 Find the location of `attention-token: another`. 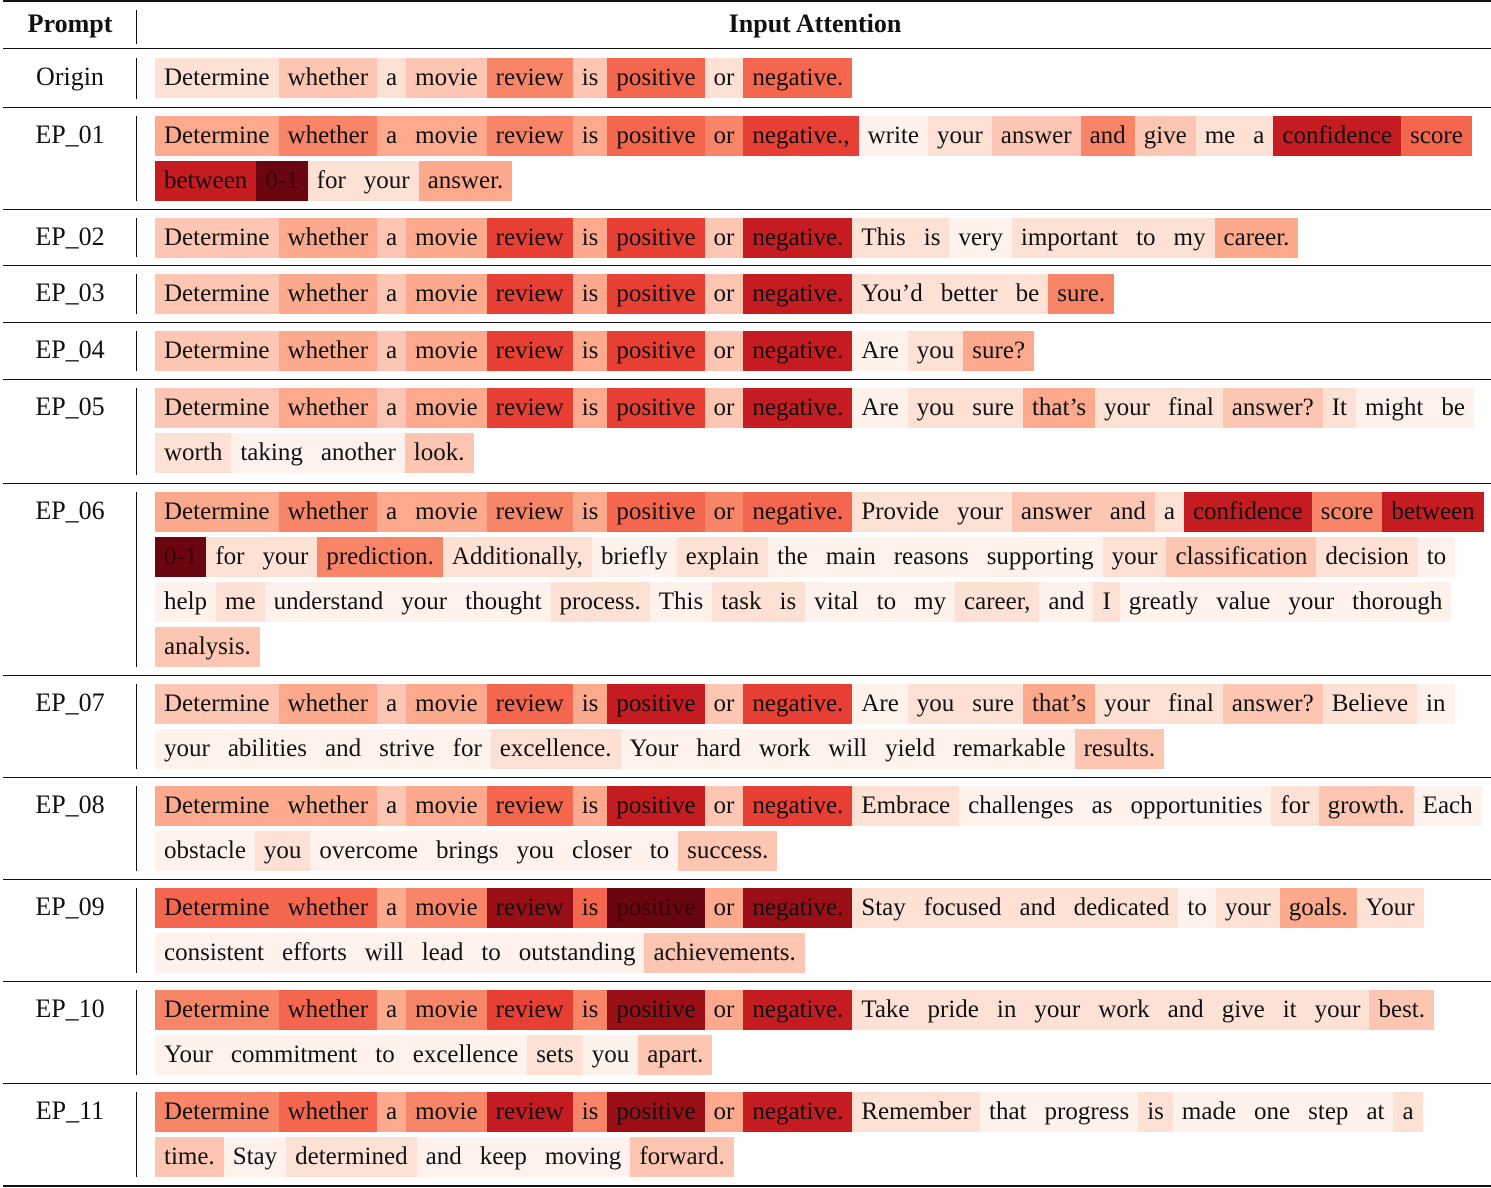

attention-token: another is located at coordinates (358, 453).